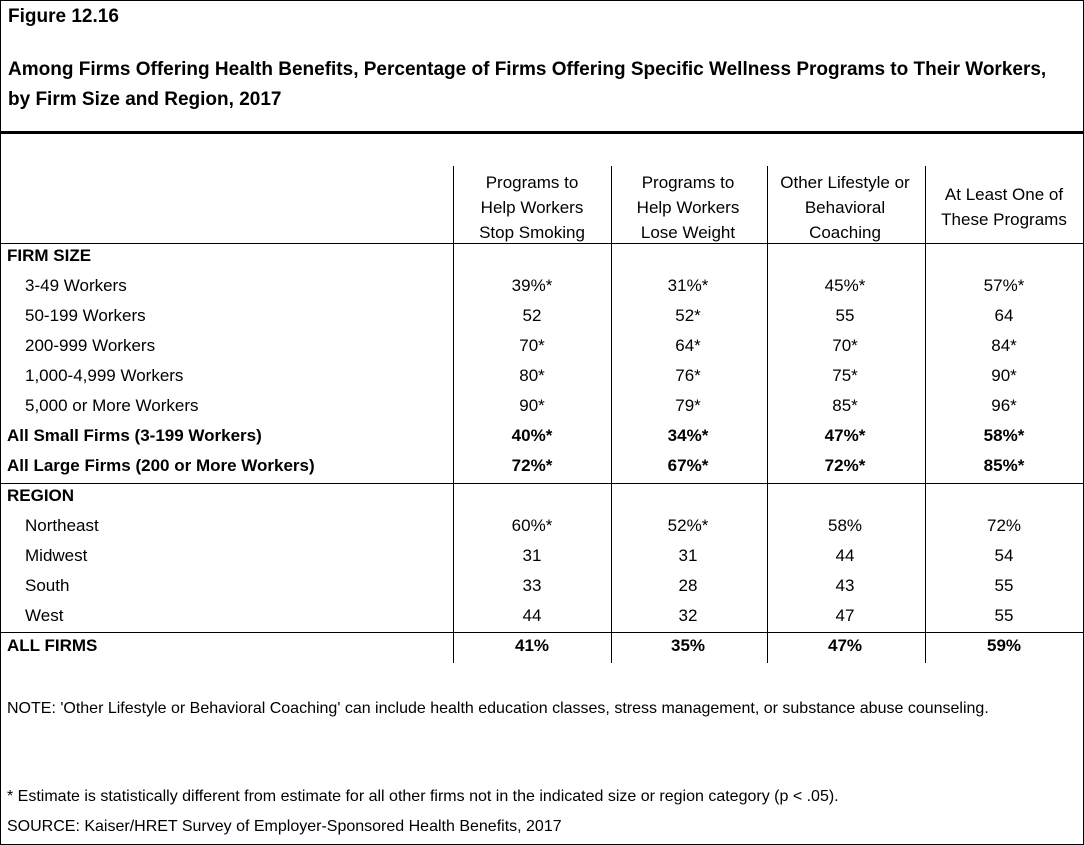  What do you see at coordinates (688, 285) in the screenshot?
I see `table-cell: 31%*` at bounding box center [688, 285].